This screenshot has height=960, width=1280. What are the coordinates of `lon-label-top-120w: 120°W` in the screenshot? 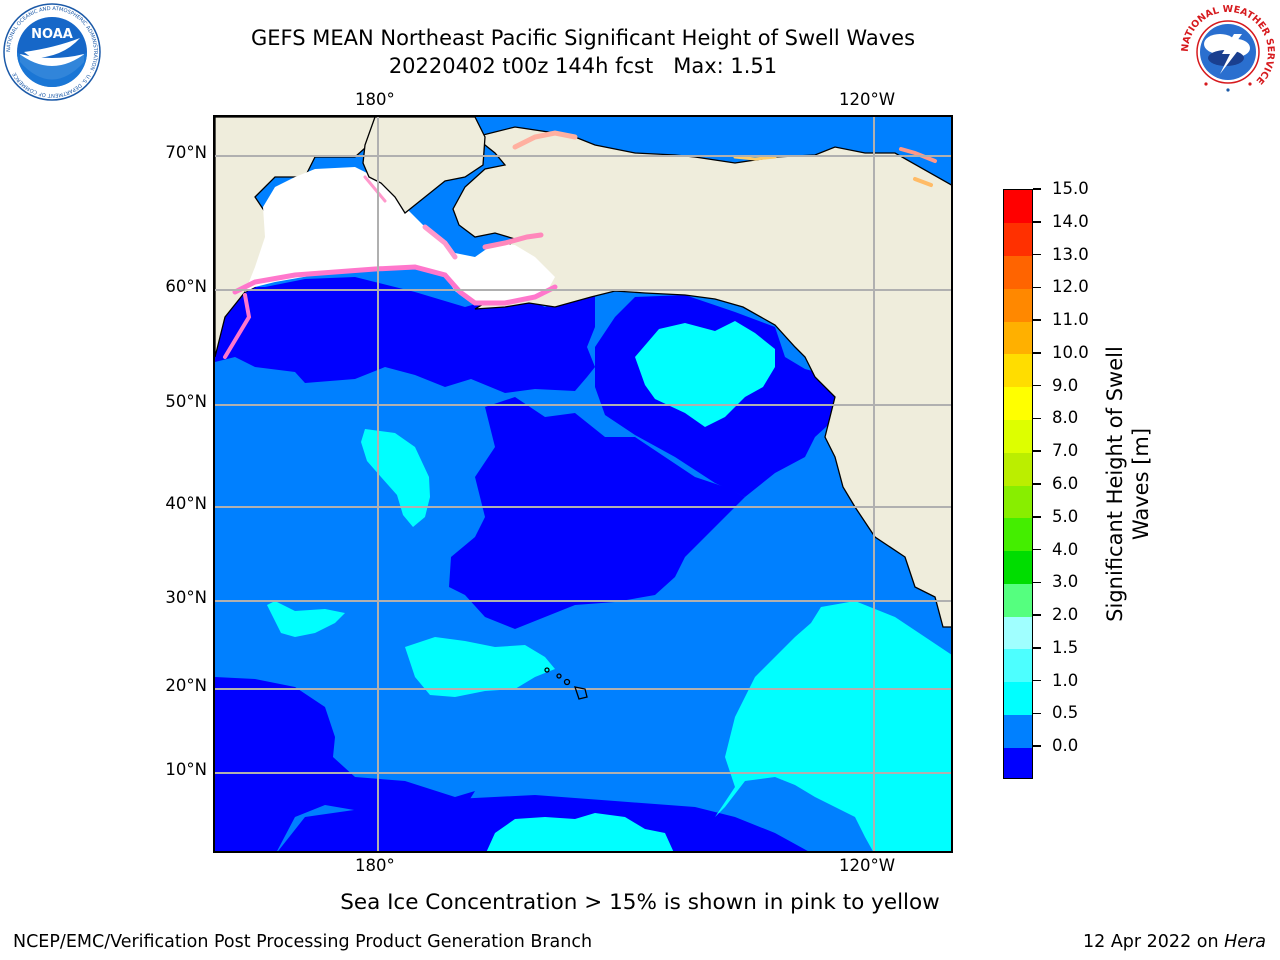 It's located at (867, 99).